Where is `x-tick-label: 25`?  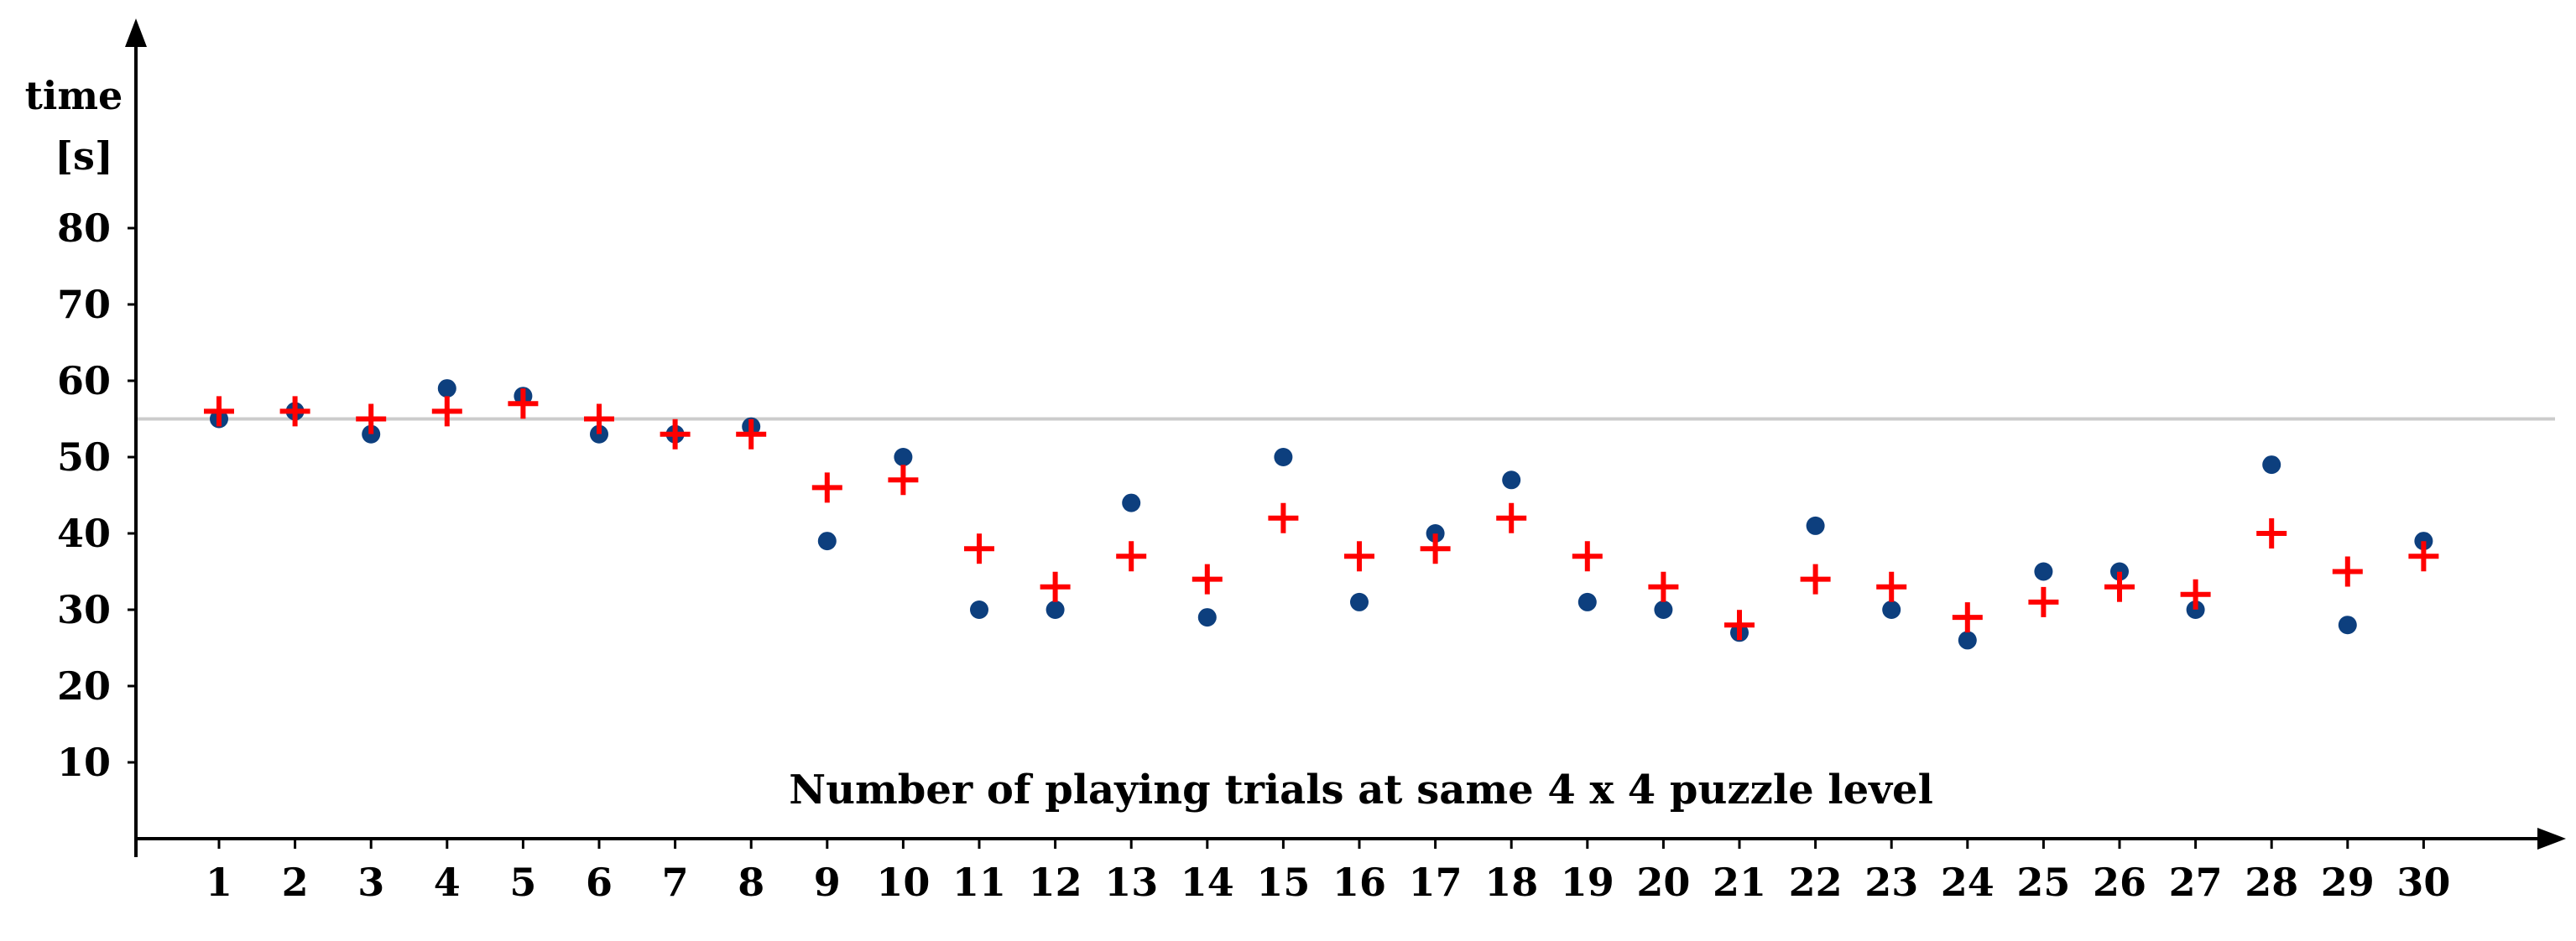
x-tick-label: 25 is located at coordinates (2043, 882).